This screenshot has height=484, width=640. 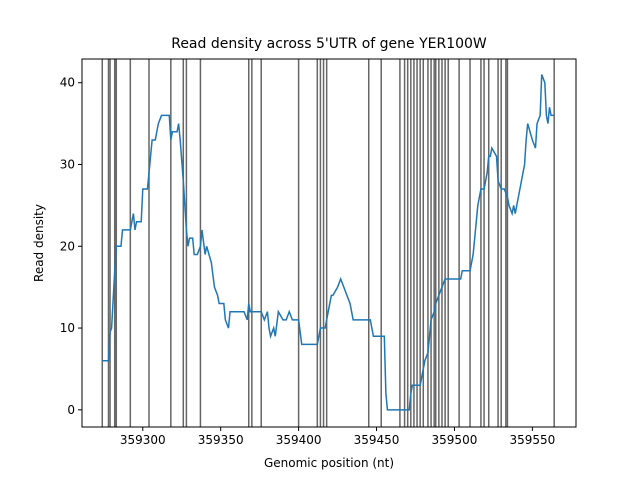 I want to click on x-tick-label: 359350, so click(x=221, y=440).